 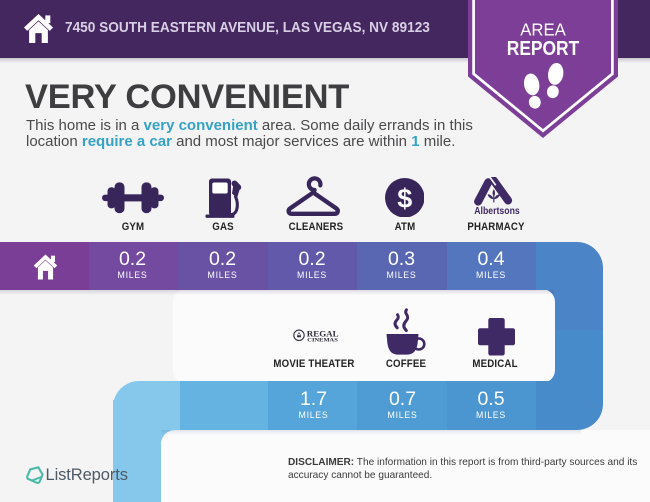 What do you see at coordinates (543, 49) in the screenshot?
I see `svg-text: REPORT` at bounding box center [543, 49].